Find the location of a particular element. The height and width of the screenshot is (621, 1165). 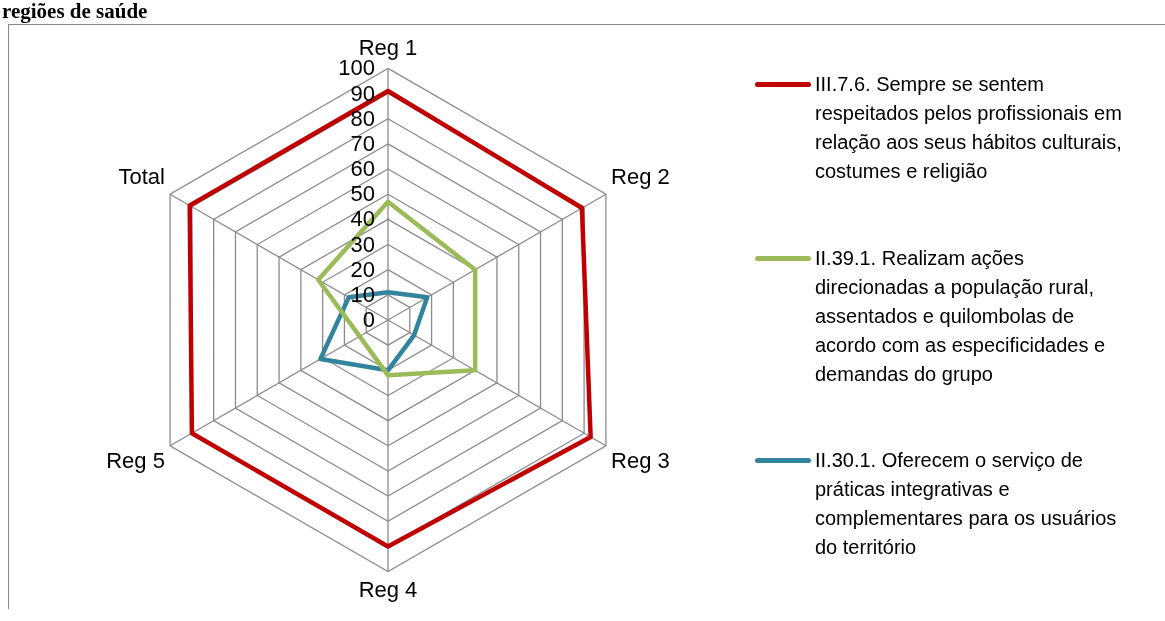

y-tick-label: 0 is located at coordinates (368, 320).